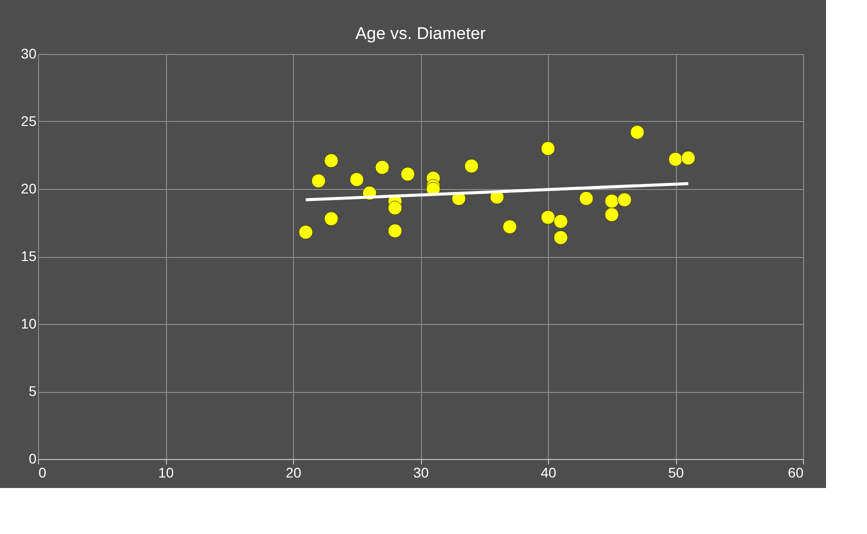 The width and height of the screenshot is (867, 534). Describe the element at coordinates (796, 472) in the screenshot. I see `x-tick-label: 60` at that location.